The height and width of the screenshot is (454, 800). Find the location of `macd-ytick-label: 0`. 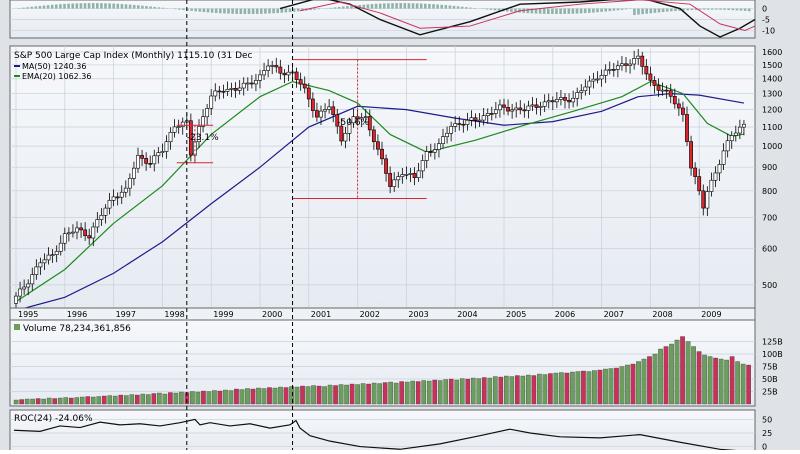

macd-ytick-label: 0 is located at coordinates (764, 9).